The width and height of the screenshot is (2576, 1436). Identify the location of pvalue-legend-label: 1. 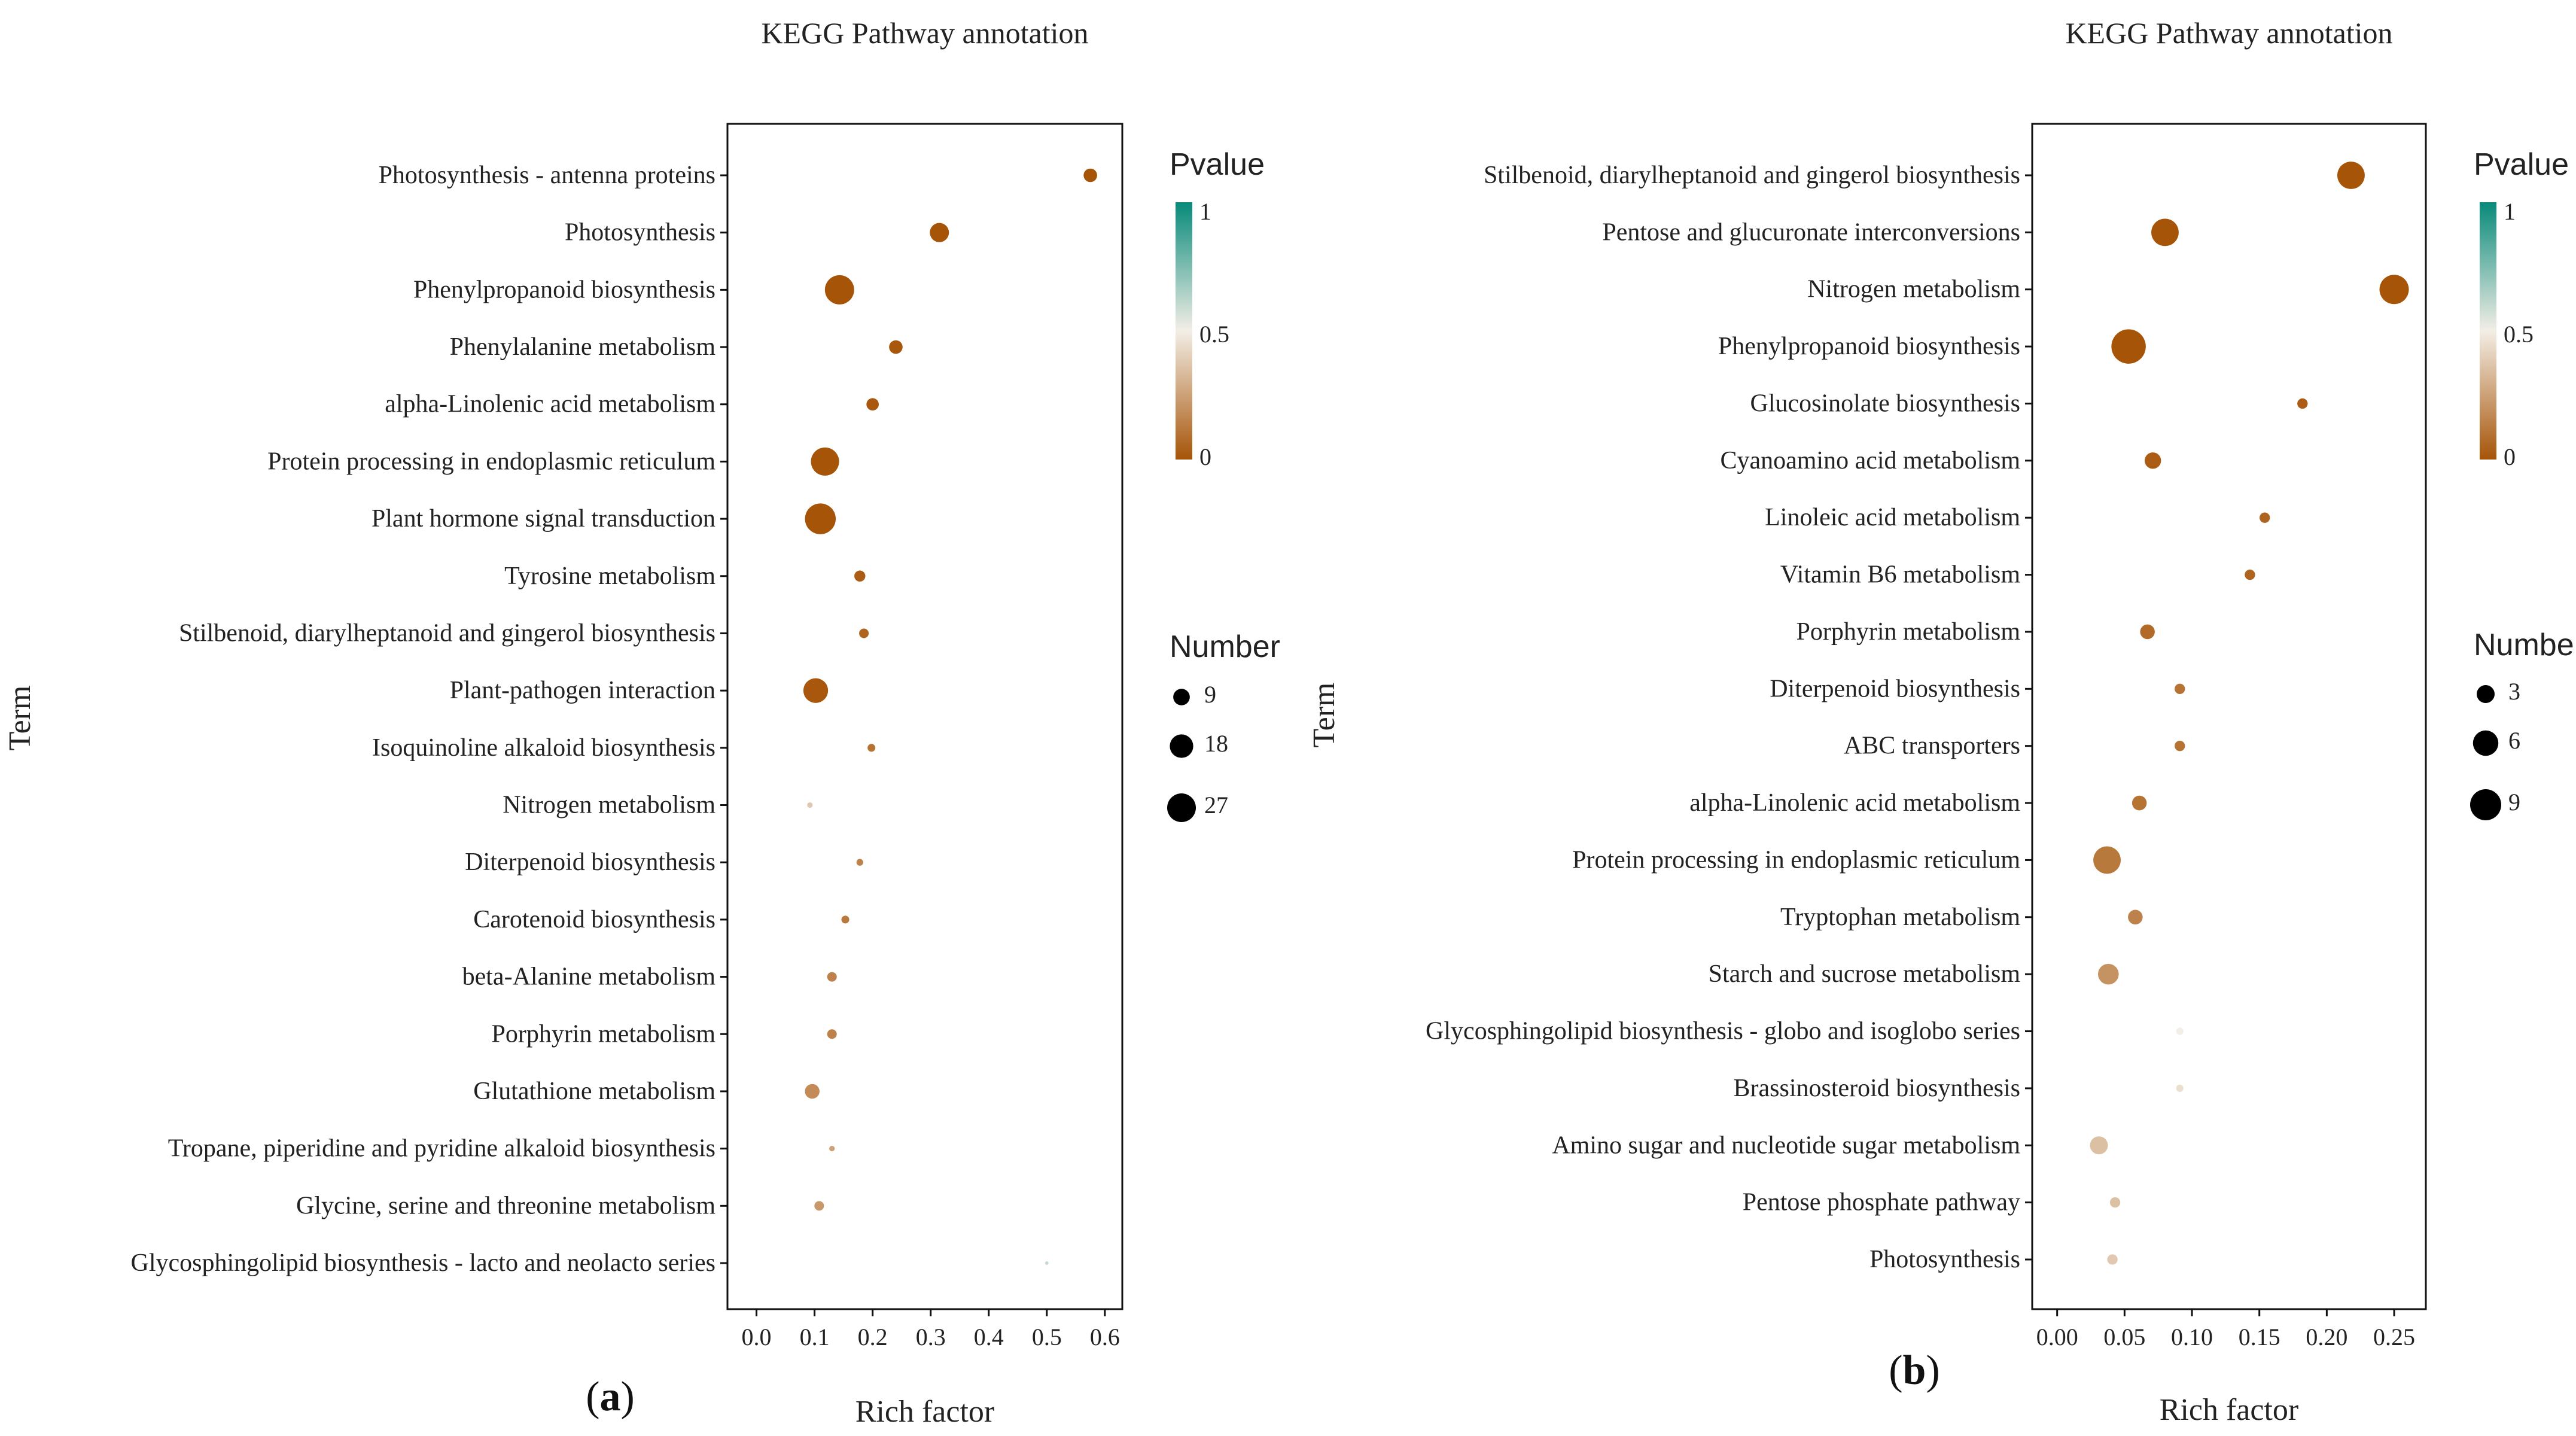
(1205, 211).